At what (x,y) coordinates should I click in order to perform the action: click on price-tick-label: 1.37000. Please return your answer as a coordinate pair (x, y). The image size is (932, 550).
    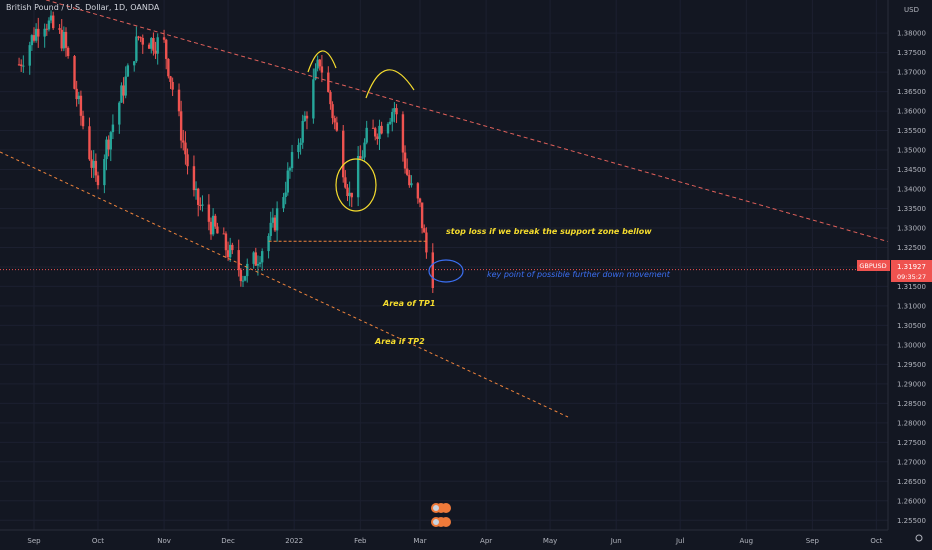
    Looking at the image, I should click on (911, 73).